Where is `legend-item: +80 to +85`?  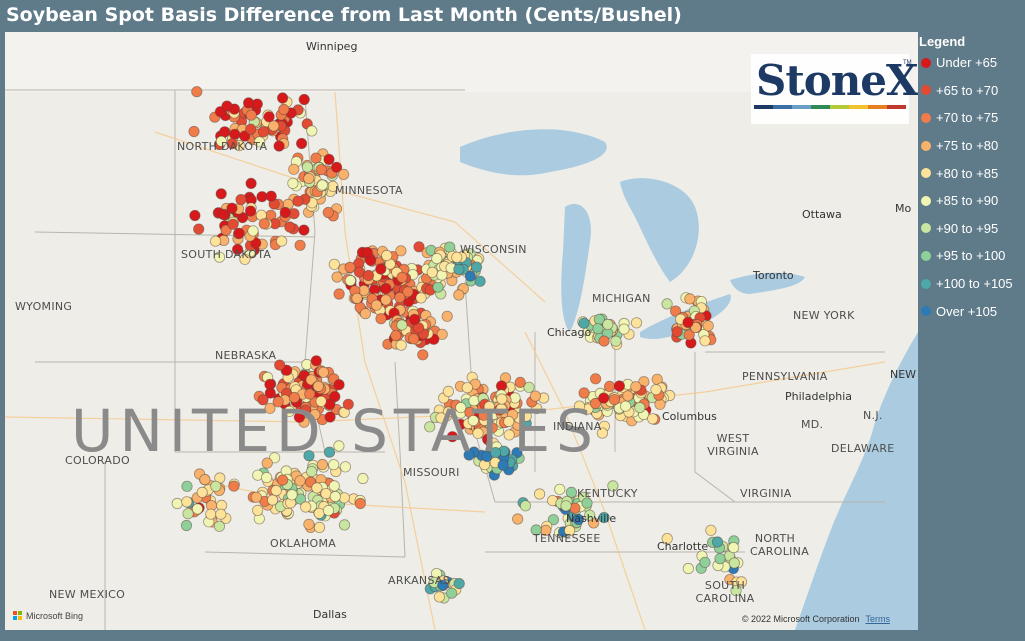 legend-item: +80 to +85 is located at coordinates (971, 173).